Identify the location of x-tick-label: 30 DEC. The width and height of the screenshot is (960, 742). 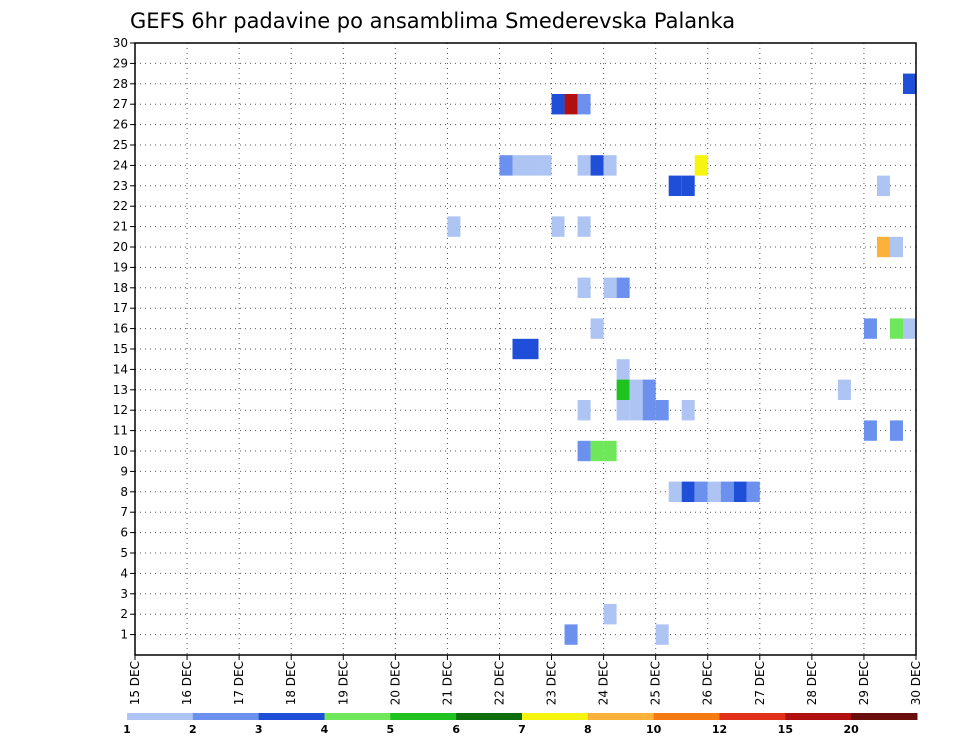
(916, 683).